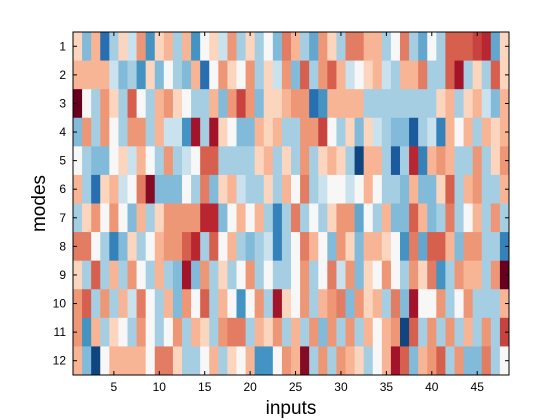  What do you see at coordinates (291, 408) in the screenshot?
I see `x-axis-label: inputs` at bounding box center [291, 408].